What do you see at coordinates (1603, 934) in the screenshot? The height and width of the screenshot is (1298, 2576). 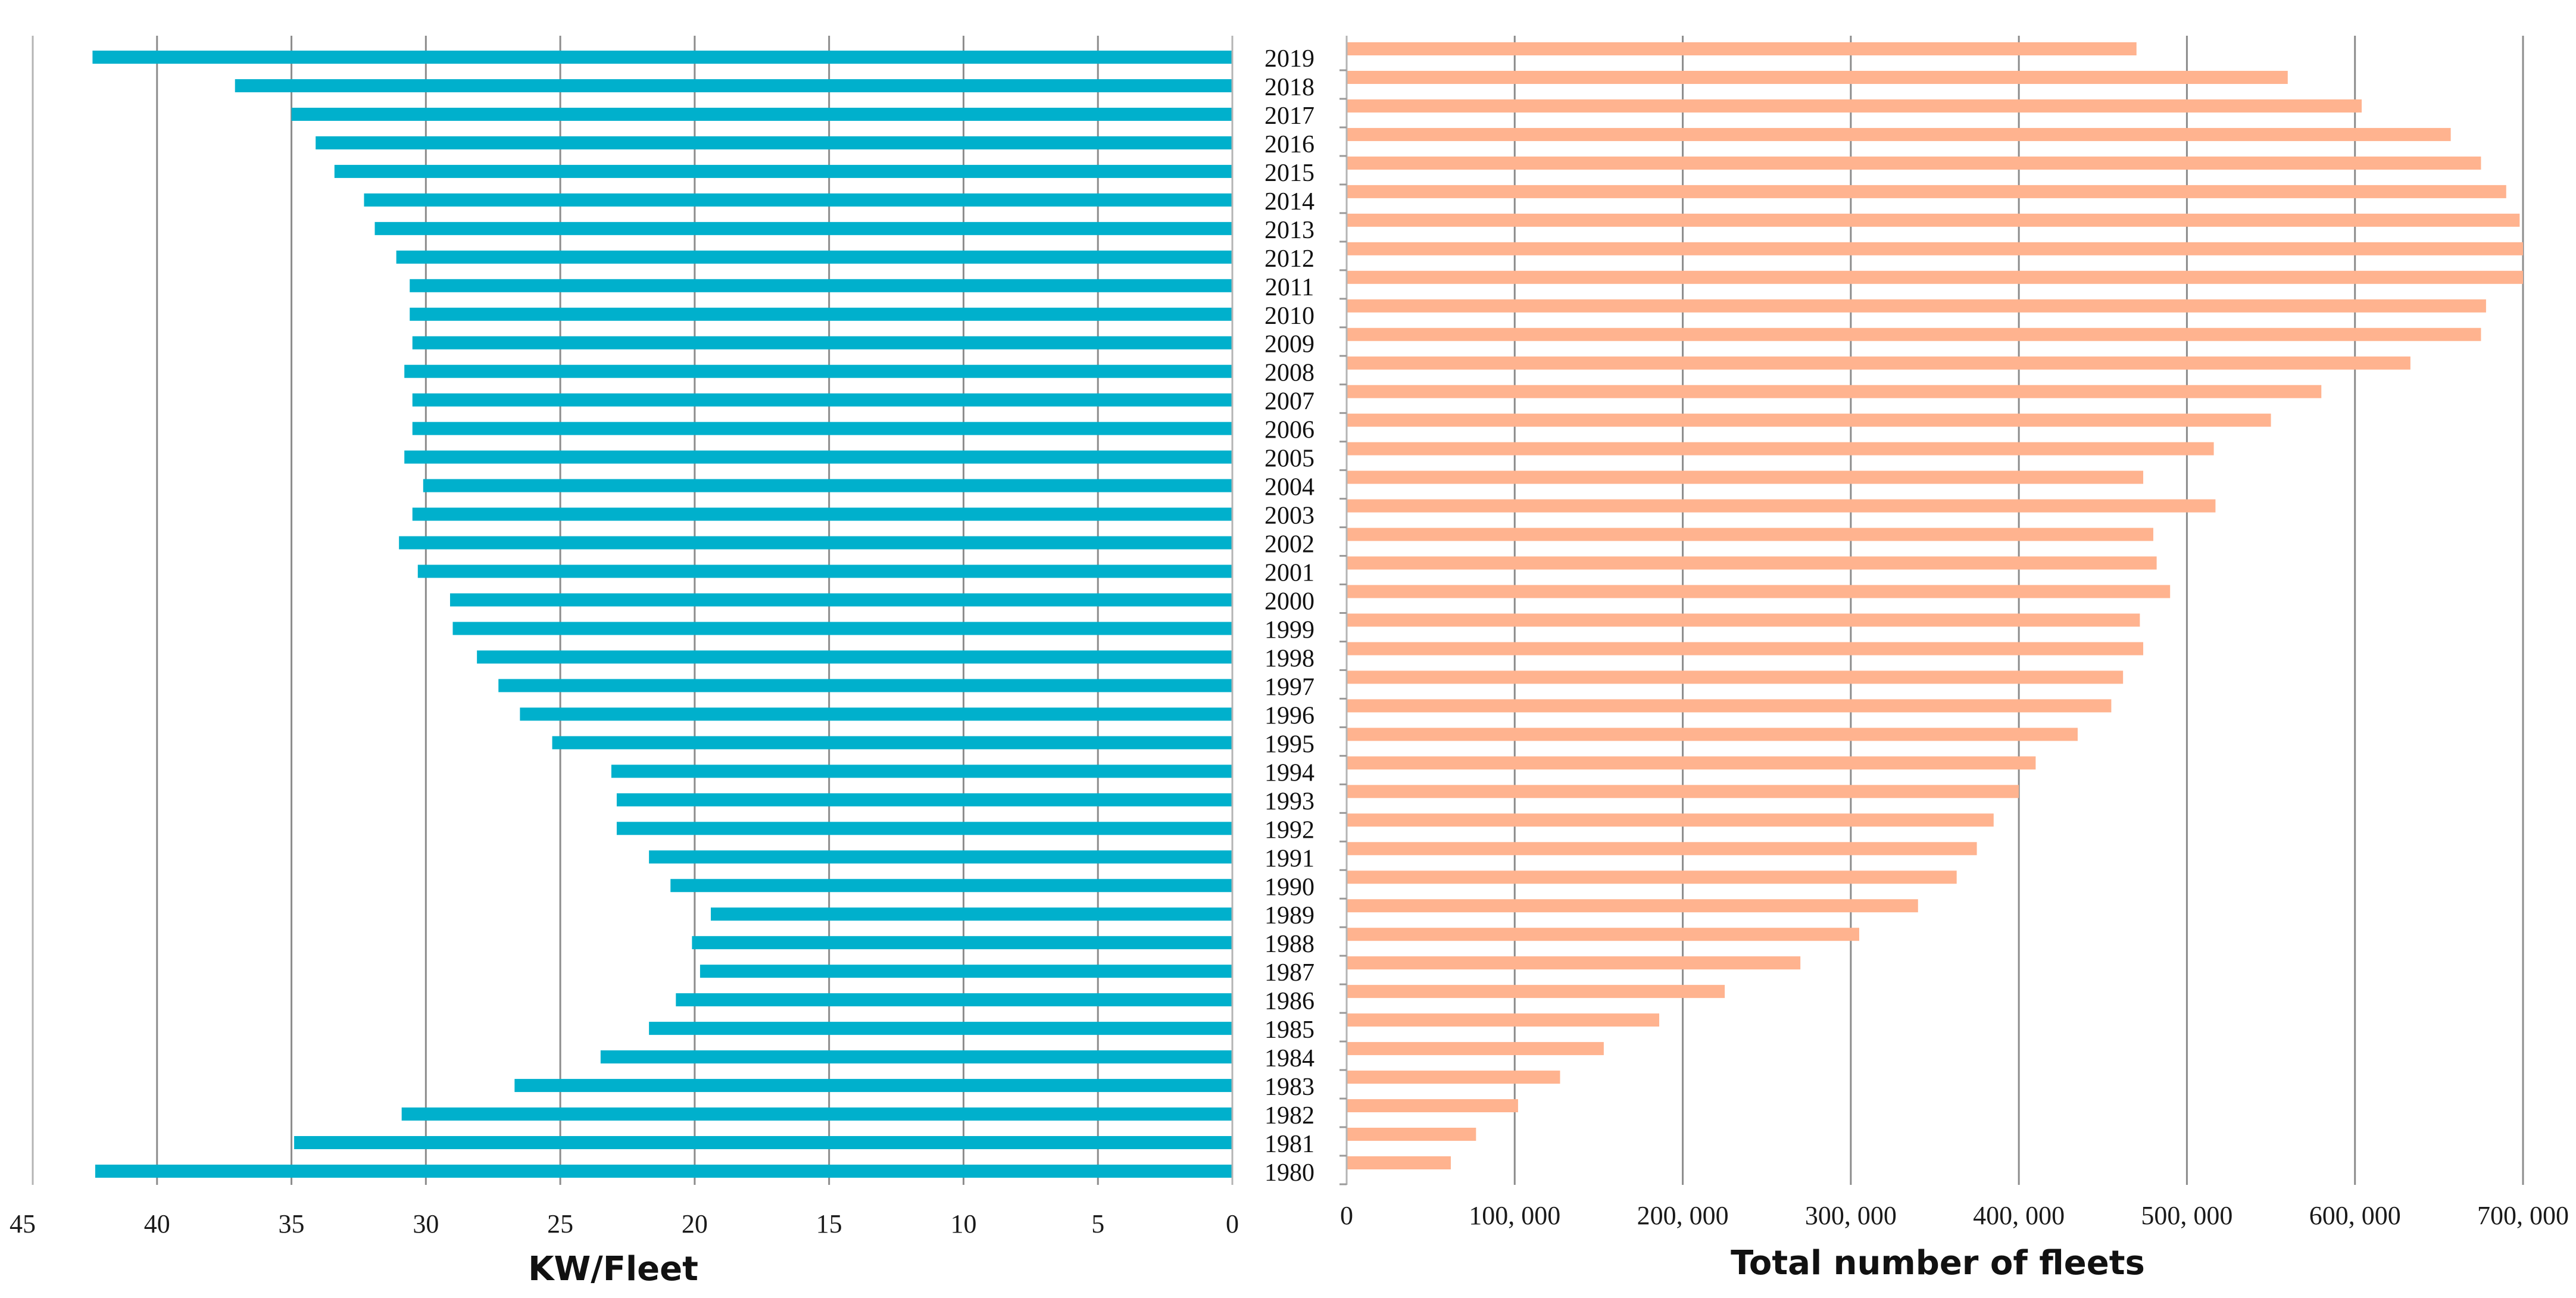 I see `bar-fleets-1988` at bounding box center [1603, 934].